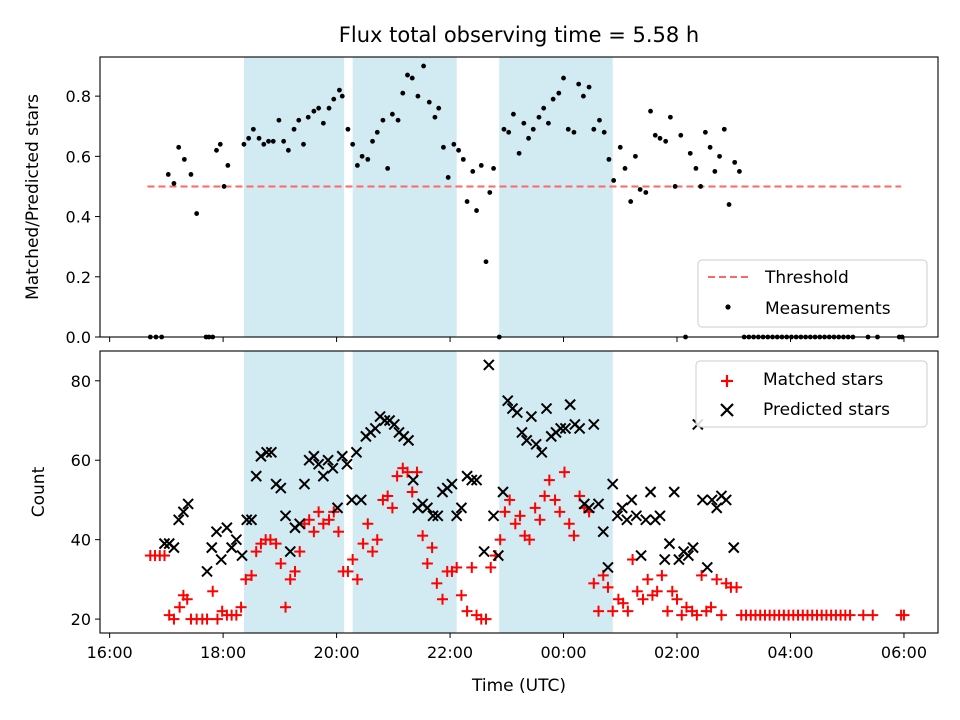 Image resolution: width=960 pixels, height=720 pixels. What do you see at coordinates (828, 309) in the screenshot?
I see `legend-measurements-label: Measurements` at bounding box center [828, 309].